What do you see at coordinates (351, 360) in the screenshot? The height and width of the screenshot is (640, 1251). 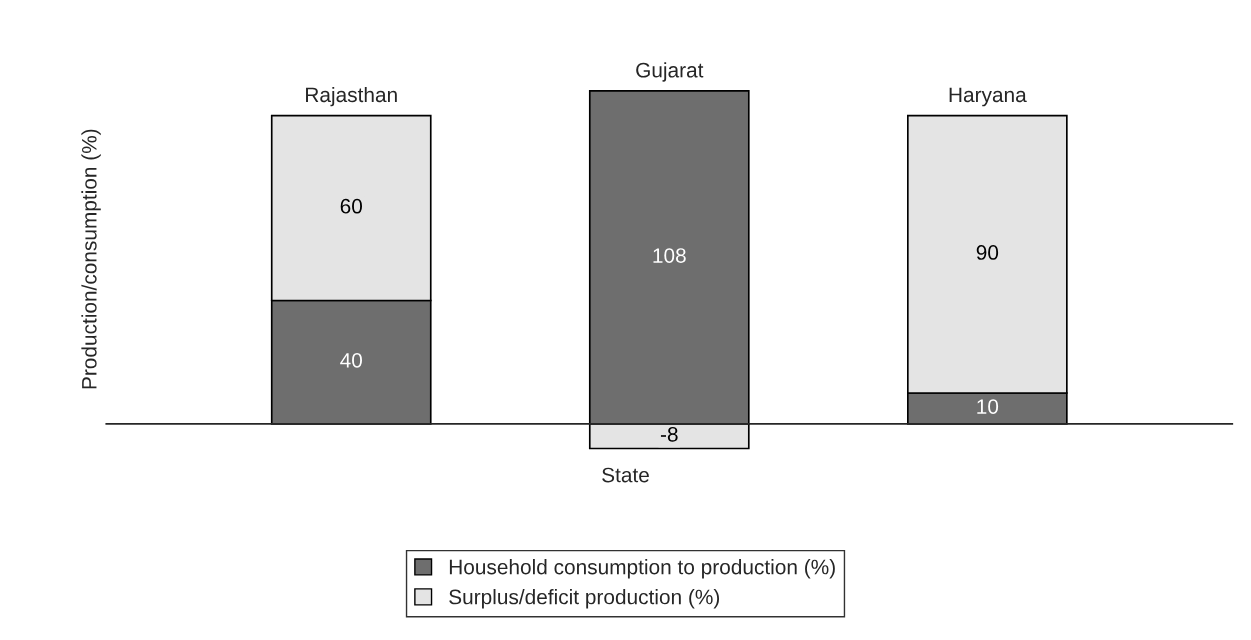 I see `data-label: 40` at bounding box center [351, 360].